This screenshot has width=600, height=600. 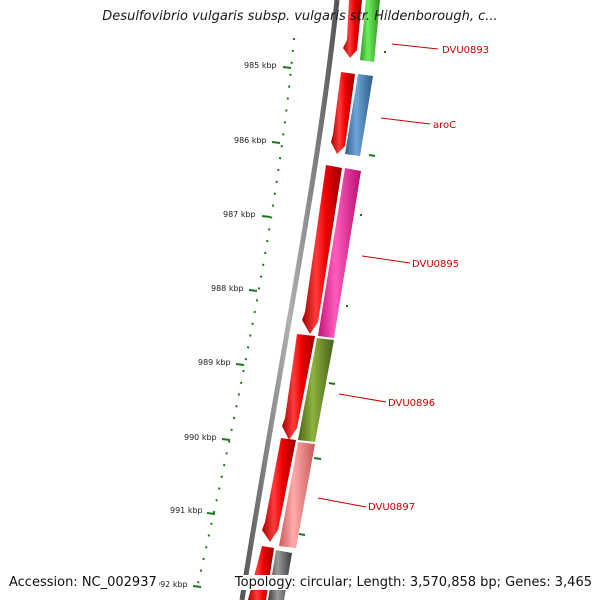 I want to click on kbp-tick-marks, so click(x=242, y=327).